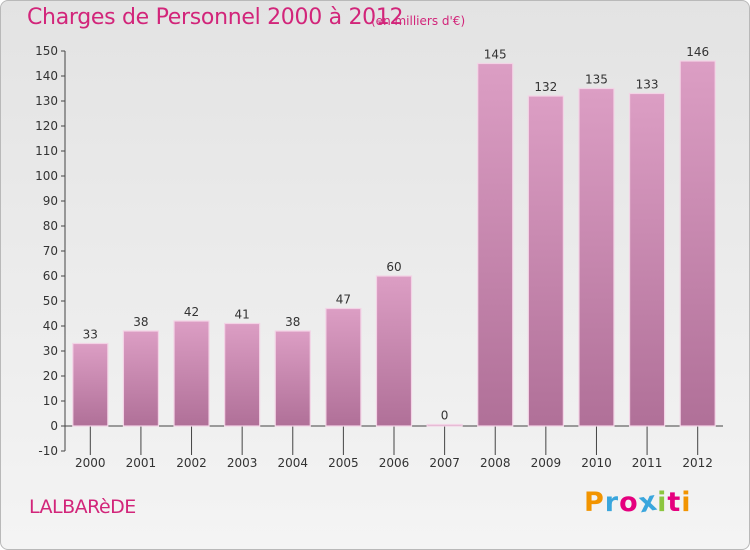 The image size is (750, 550). I want to click on logo-letter: r, so click(612, 502).